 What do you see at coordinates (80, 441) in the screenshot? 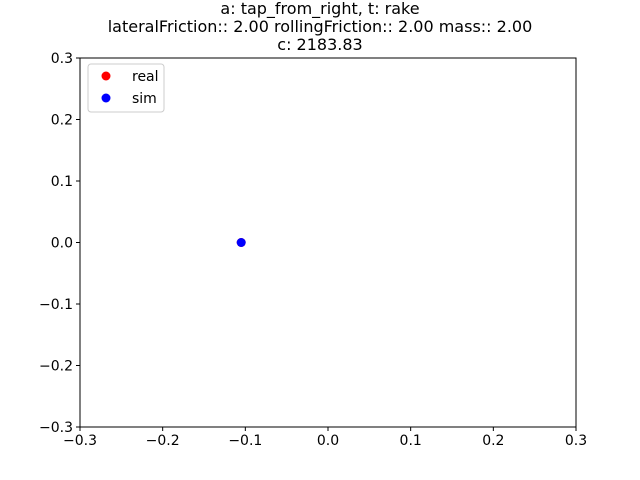
I see `x-tick-label: −0.3` at bounding box center [80, 441].